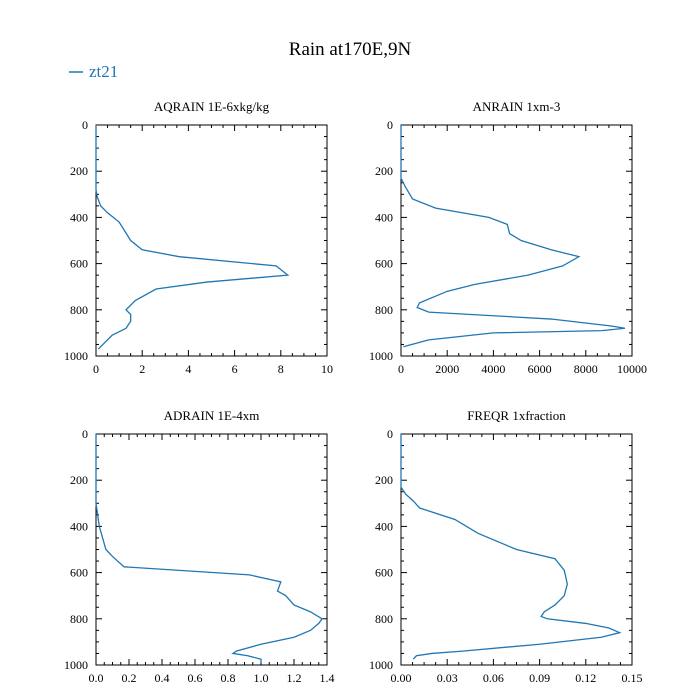  What do you see at coordinates (493, 369) in the screenshot?
I see `x-tick-label-anrain: 4000` at bounding box center [493, 369].